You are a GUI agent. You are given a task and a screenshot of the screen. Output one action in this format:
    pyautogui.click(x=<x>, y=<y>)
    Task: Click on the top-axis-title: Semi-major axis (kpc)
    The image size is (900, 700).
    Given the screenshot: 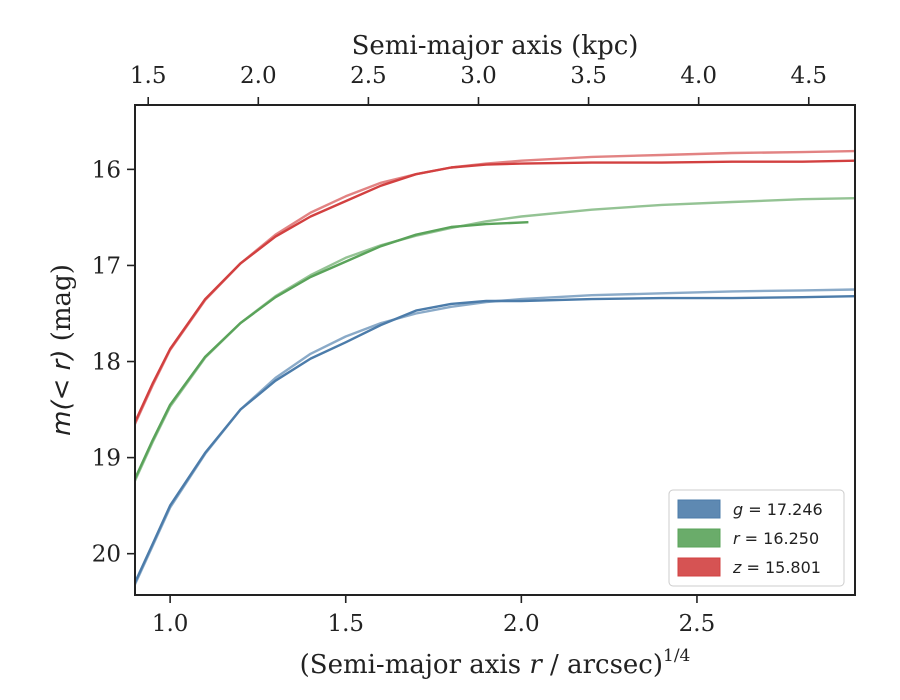 What is the action you would take?
    pyautogui.click(x=495, y=46)
    